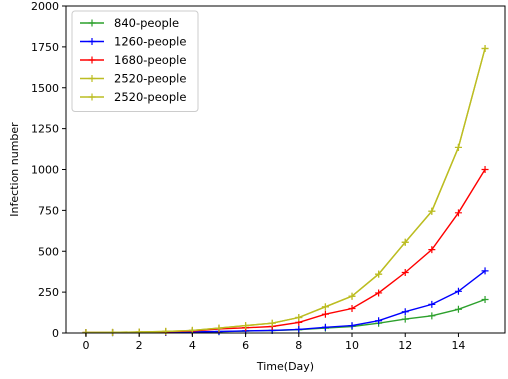 This screenshot has width=508, height=379. I want to click on x-axis-label: Time(Day), so click(285, 366).